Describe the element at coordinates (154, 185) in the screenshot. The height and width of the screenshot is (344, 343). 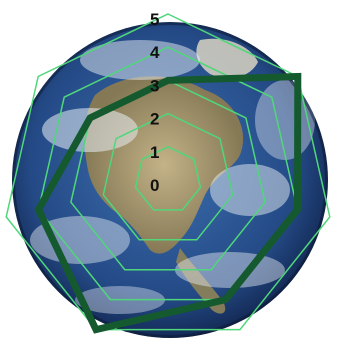
I see `tick-label-0: 0` at that location.